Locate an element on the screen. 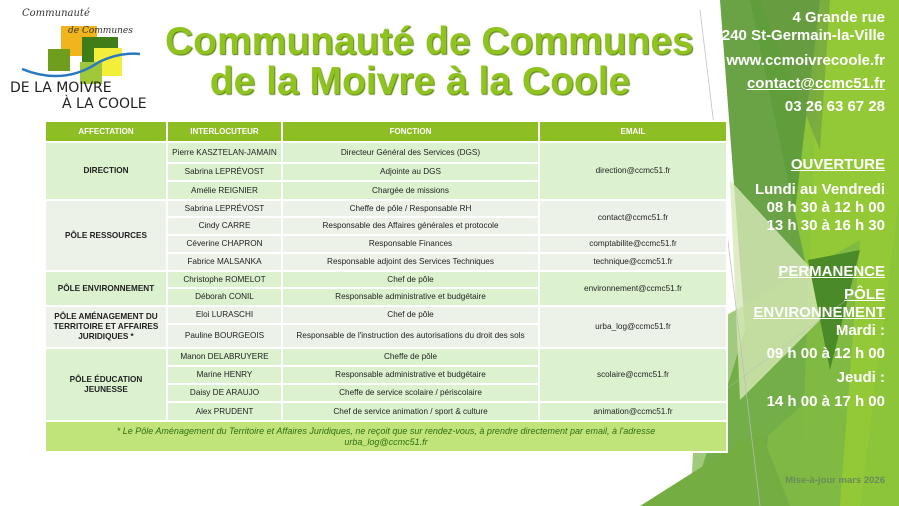 This screenshot has width=899, height=506. address-line2: 51240 St-Germain-la-Ville is located at coordinates (795, 35).